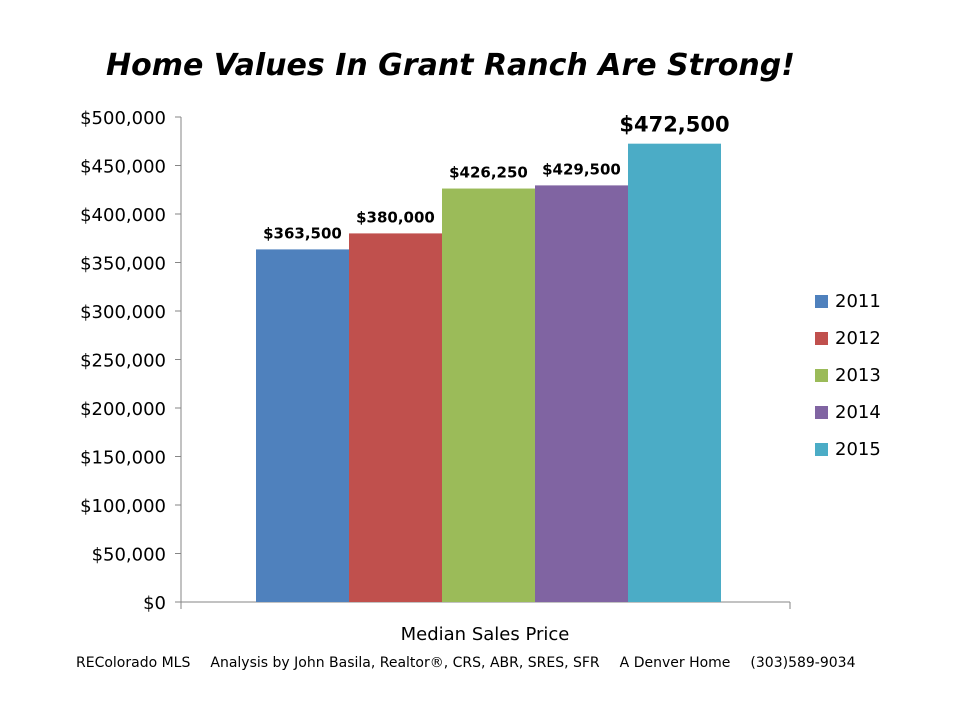 This screenshot has width=960, height=720. I want to click on legend-label-2012: 2012, so click(858, 338).